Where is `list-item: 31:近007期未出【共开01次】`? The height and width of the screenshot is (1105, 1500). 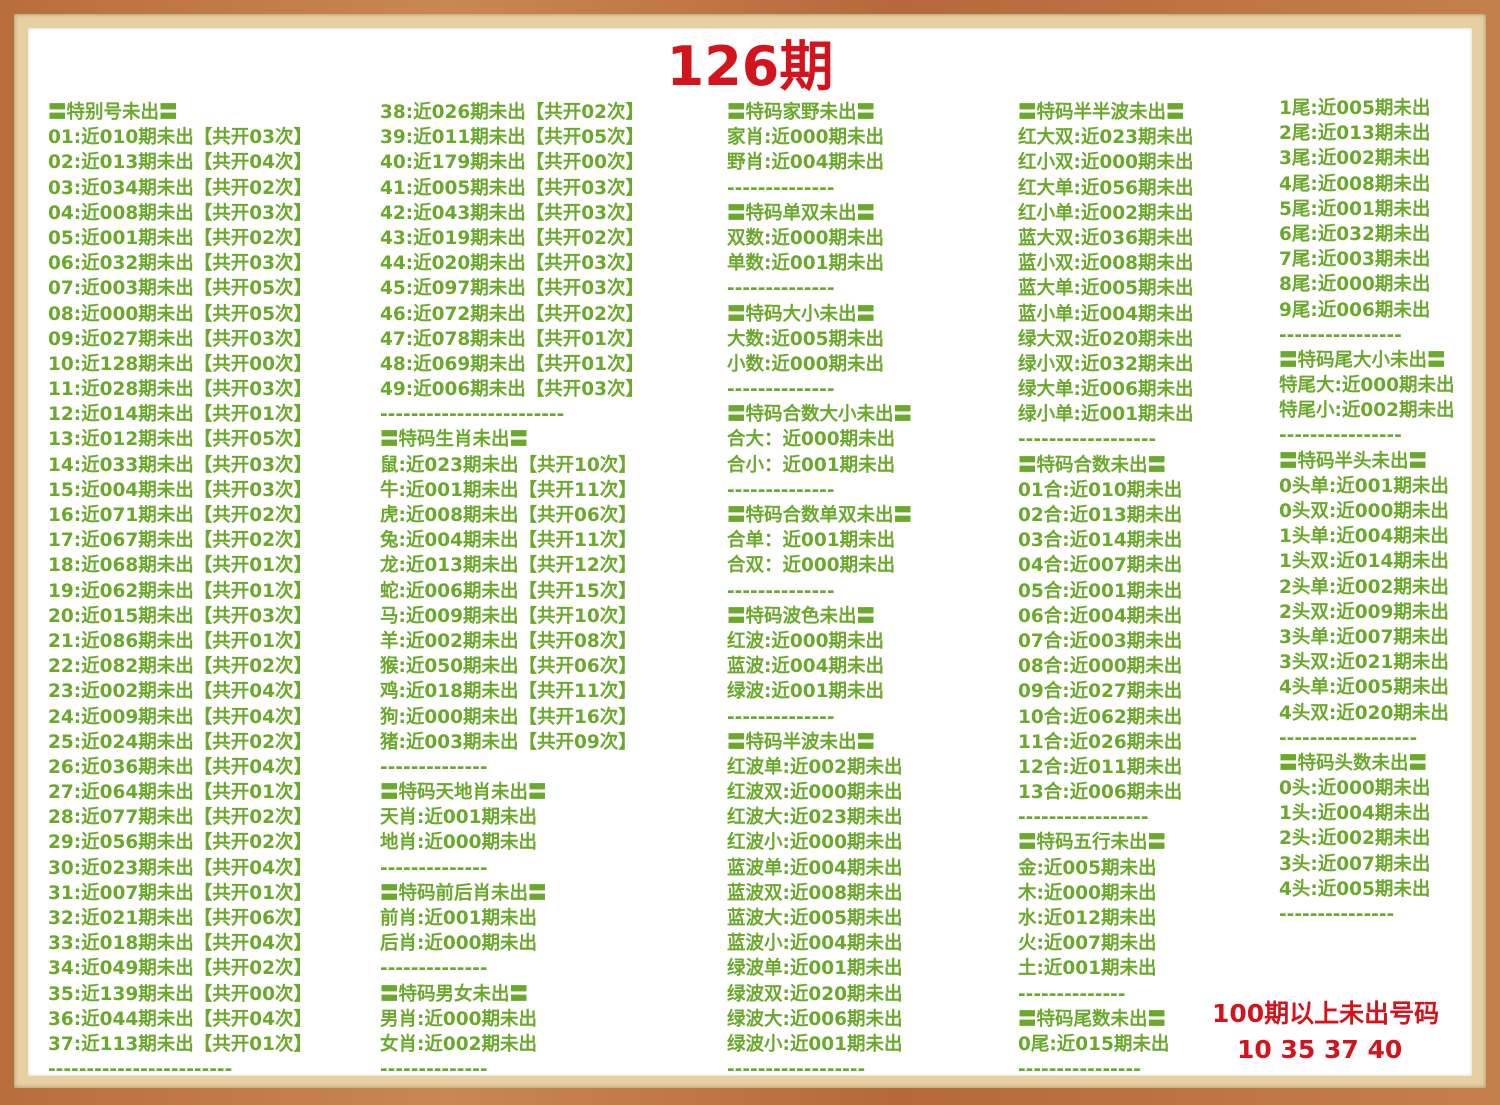 list-item: 31:近007期未出【共开01次】 is located at coordinates (180, 893).